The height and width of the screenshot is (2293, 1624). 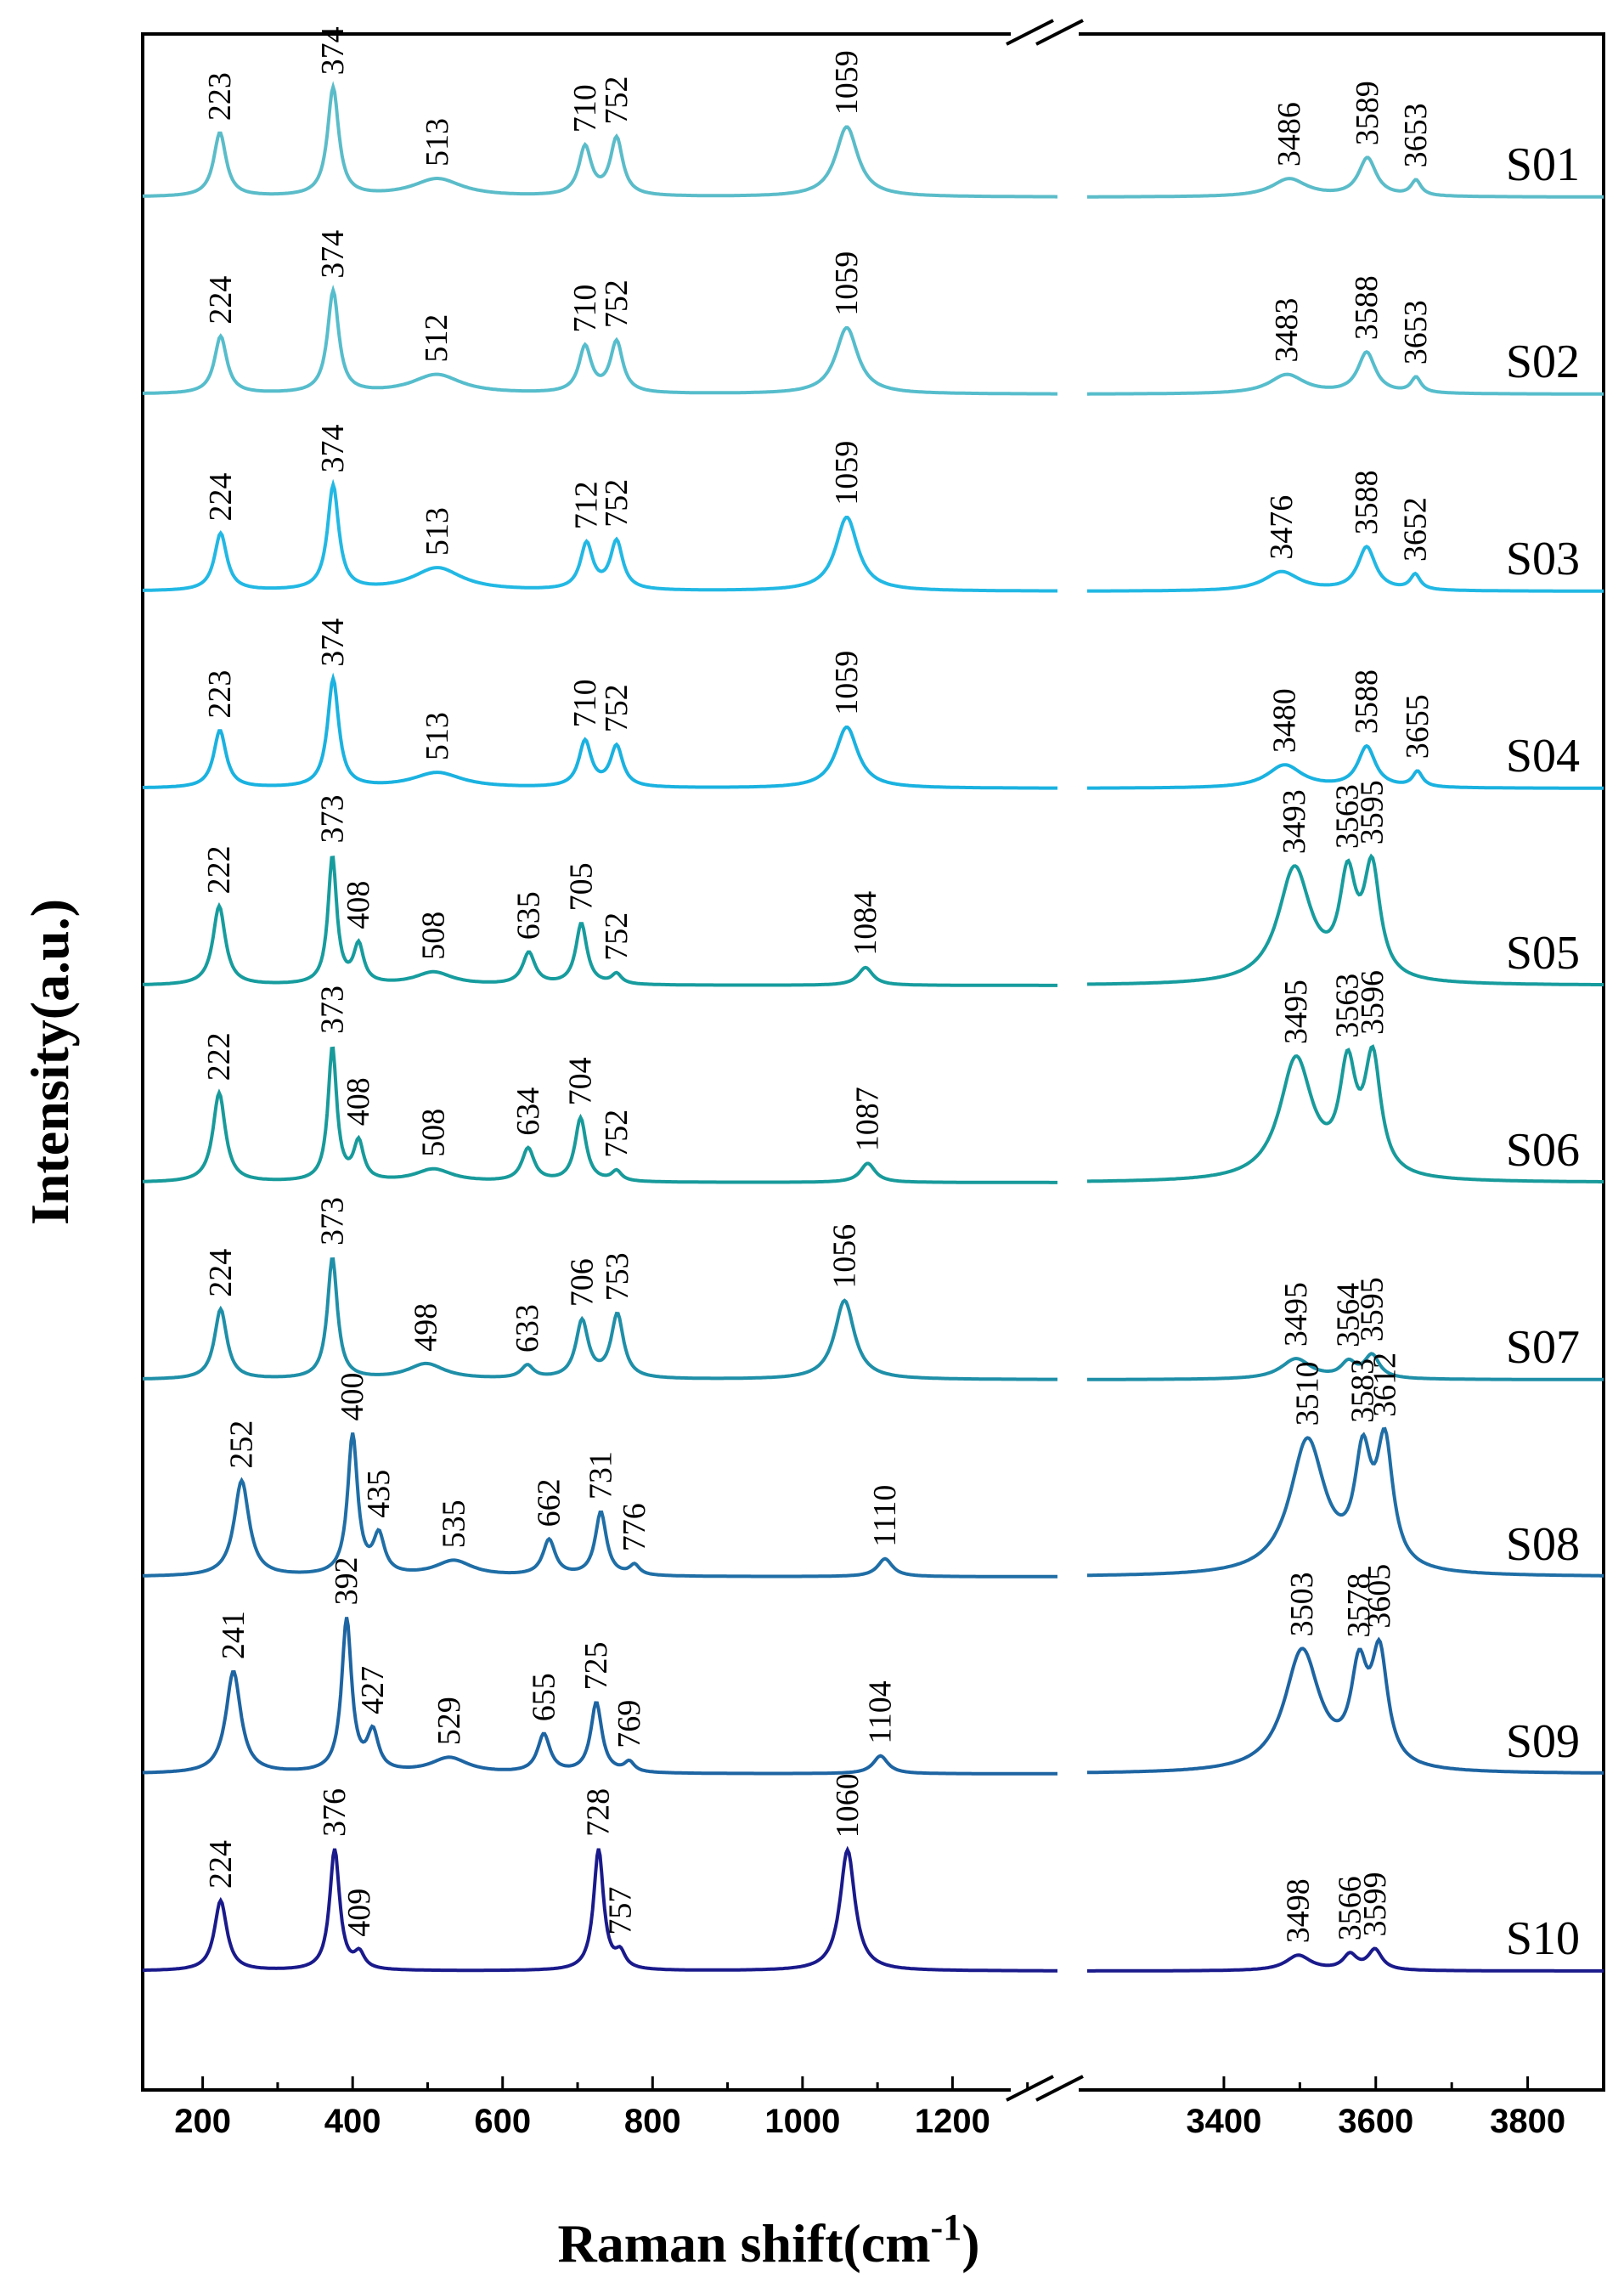 I want to click on peak-label: 3493, so click(x=1294, y=821).